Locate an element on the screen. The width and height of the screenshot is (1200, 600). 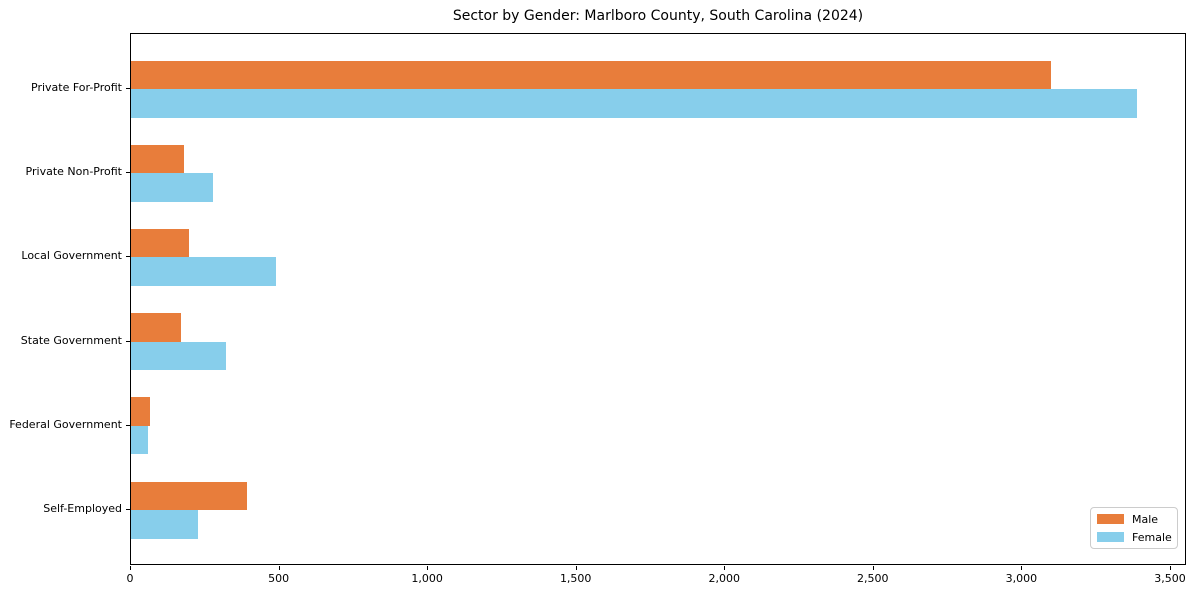
x-tick-label-2: 1,000 is located at coordinates (427, 578).